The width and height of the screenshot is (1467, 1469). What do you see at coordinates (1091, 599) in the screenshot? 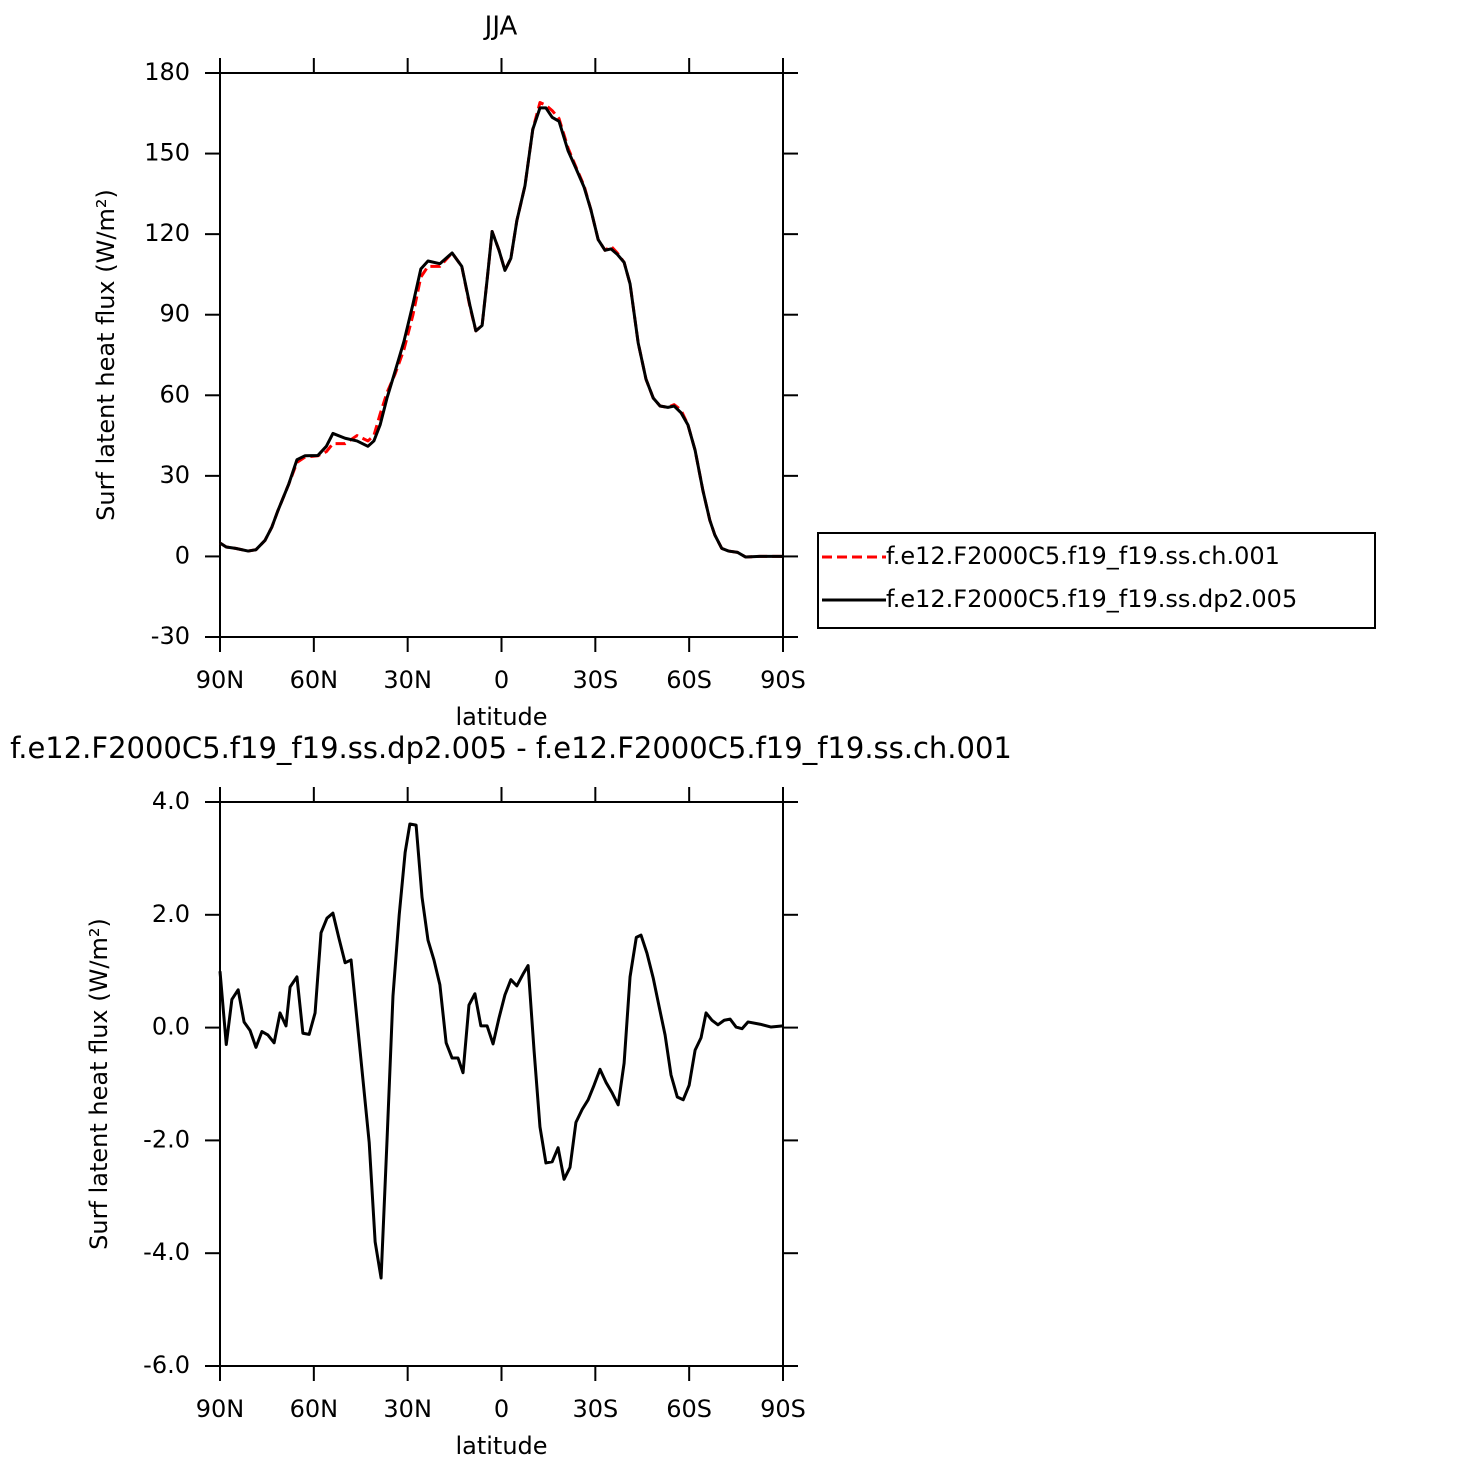
I see `legend-label: f.e12.F2000C5.f19_f19.ss.dp2.005` at bounding box center [1091, 599].